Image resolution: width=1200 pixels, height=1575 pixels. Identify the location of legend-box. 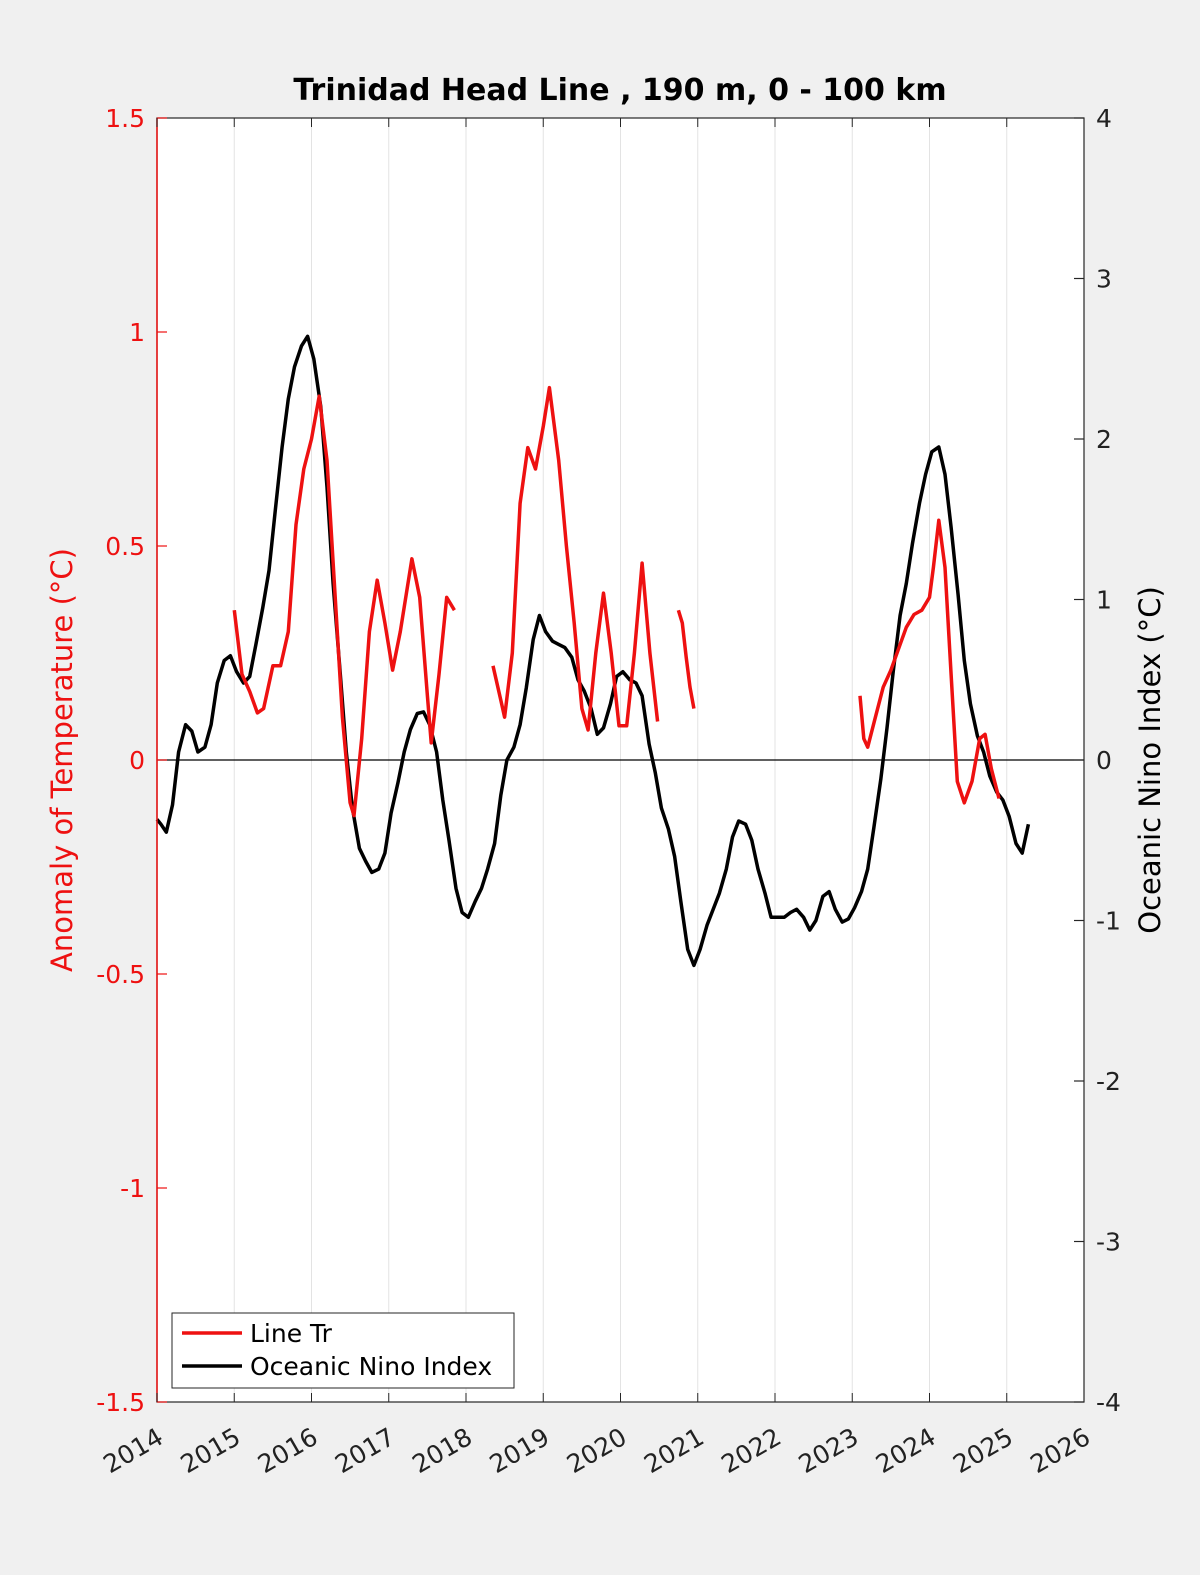
(343, 1350).